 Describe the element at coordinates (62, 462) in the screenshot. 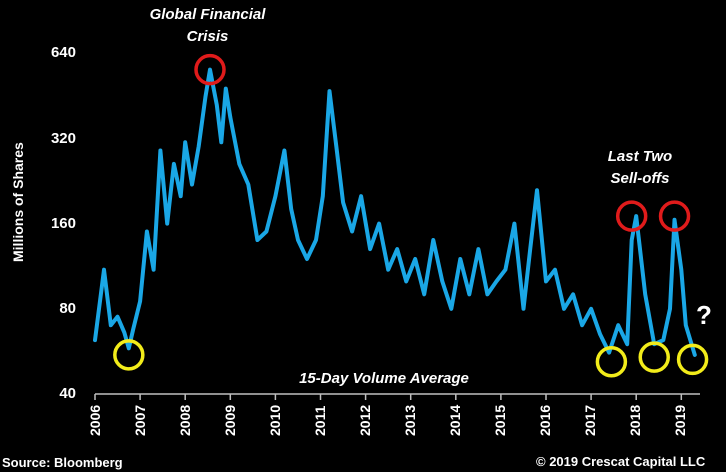

I see `source-note: Source: Bloomberg` at that location.